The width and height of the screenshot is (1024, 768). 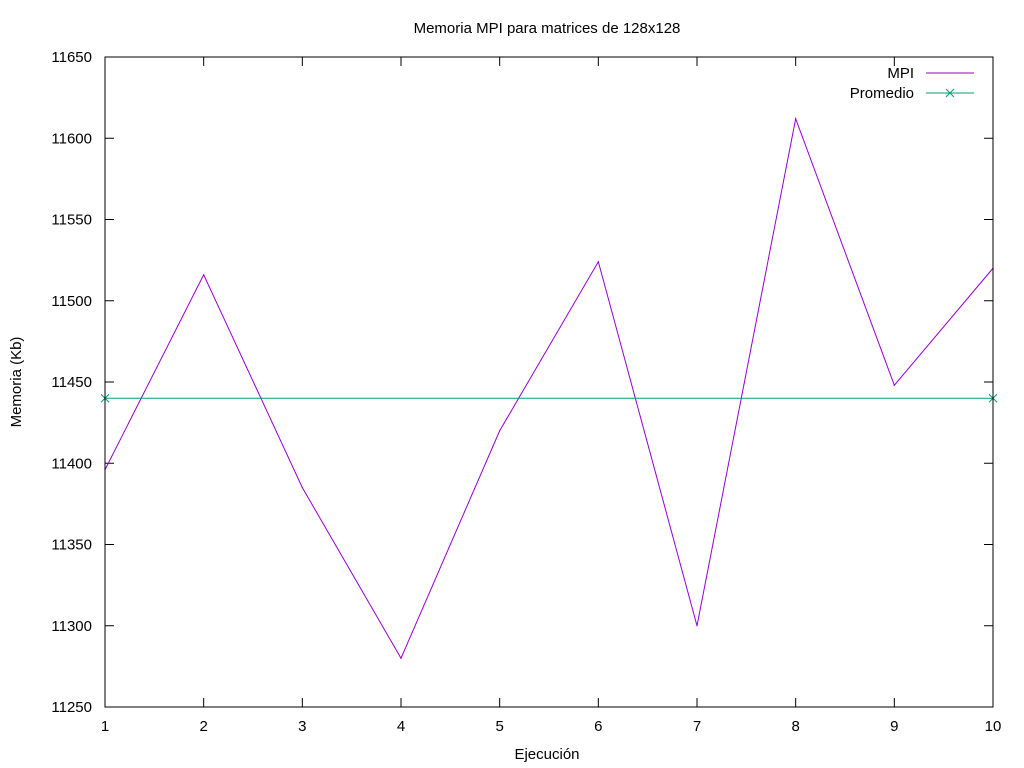 What do you see at coordinates (547, 28) in the screenshot?
I see `chart-title: Memoria MPI para matrices de 128x128` at bounding box center [547, 28].